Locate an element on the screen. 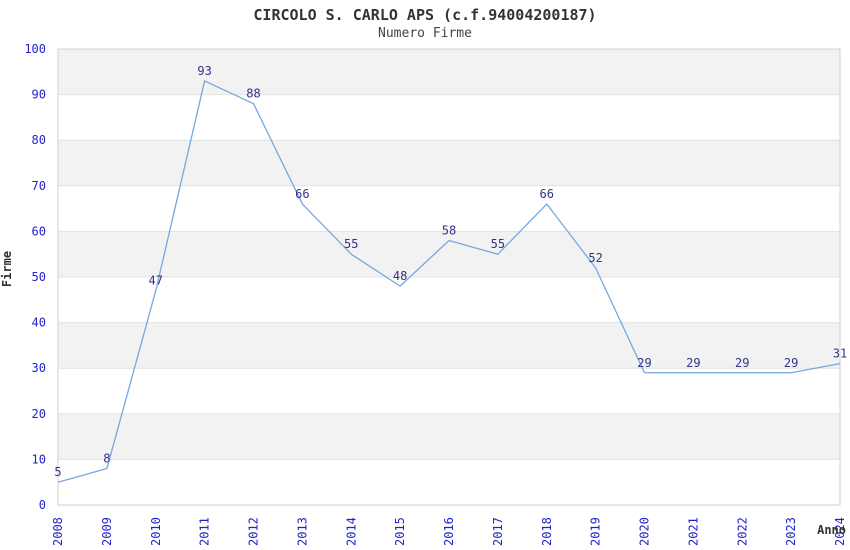 This screenshot has height=550, width=850. x-tick-label: 2015 is located at coordinates (400, 531).